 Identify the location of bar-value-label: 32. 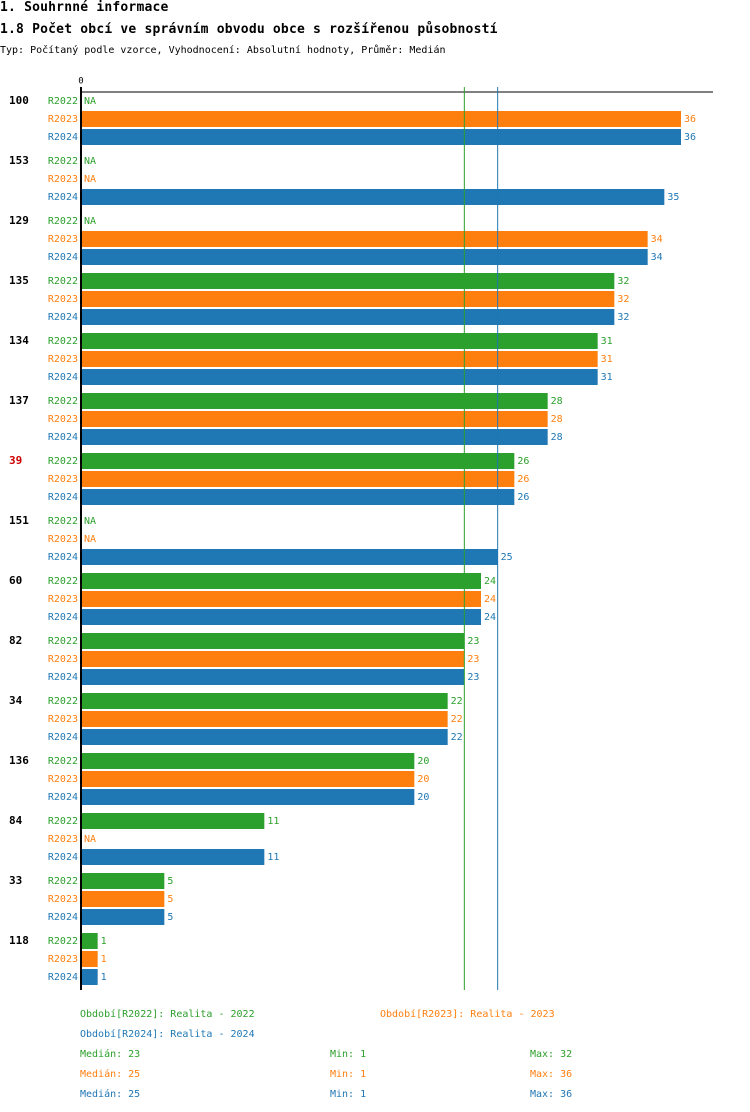
(623, 281).